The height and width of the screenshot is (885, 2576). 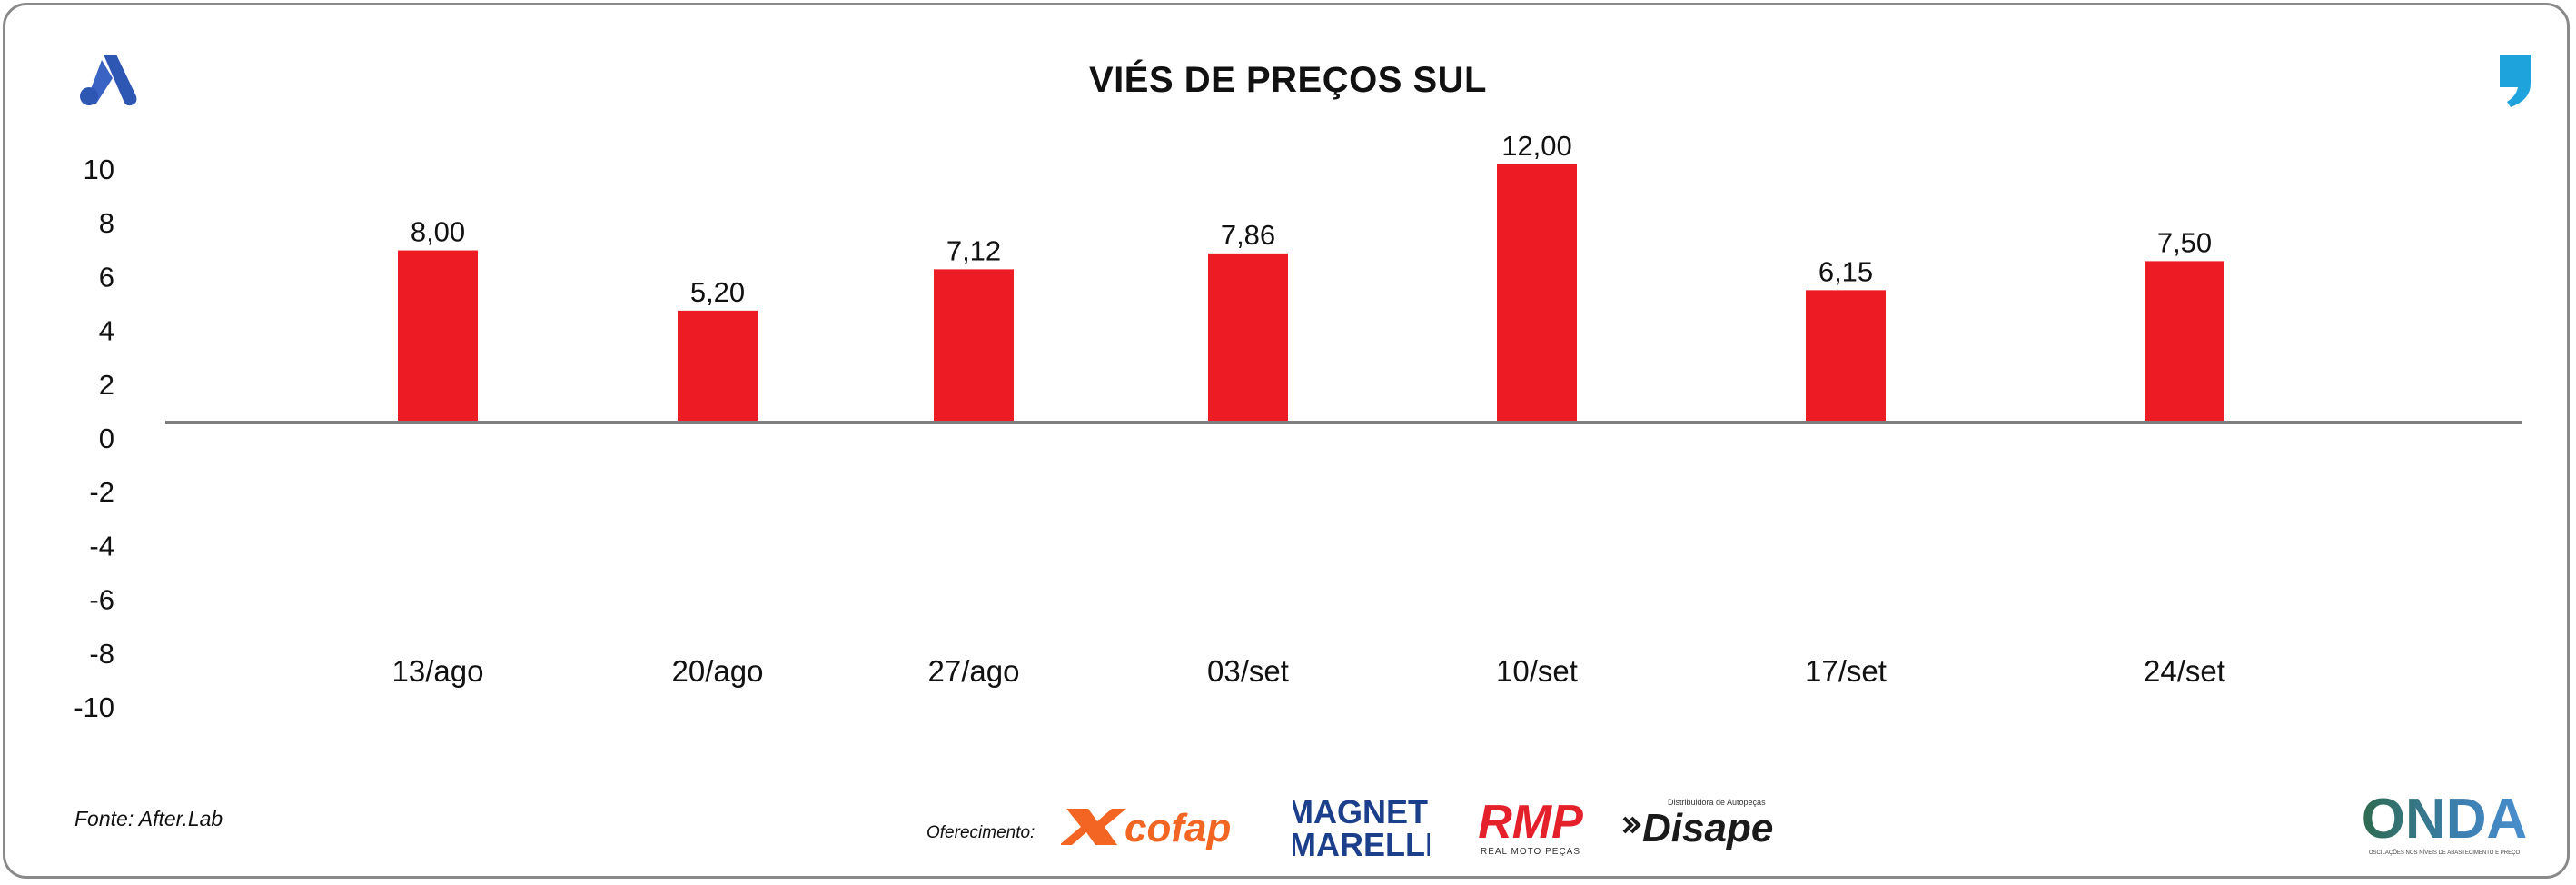 I want to click on x-tick-label: 13/ago, so click(x=438, y=671).